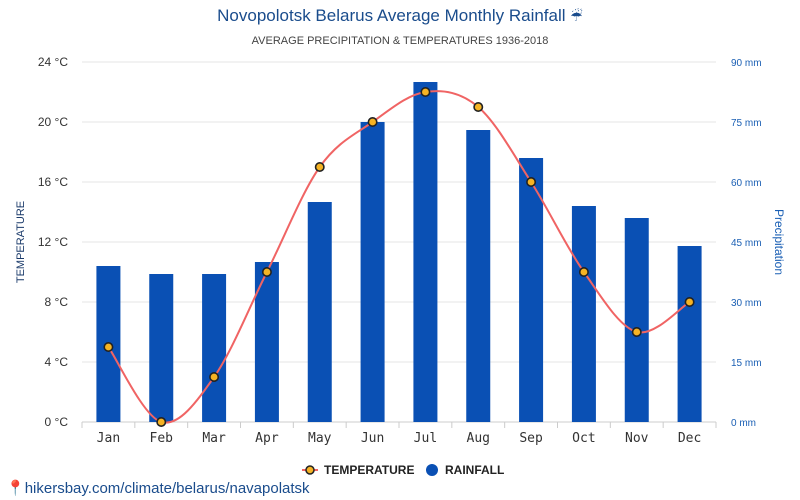 Image resolution: width=800 pixels, height=500 pixels. I want to click on map-pin-icon: 📍, so click(15, 488).